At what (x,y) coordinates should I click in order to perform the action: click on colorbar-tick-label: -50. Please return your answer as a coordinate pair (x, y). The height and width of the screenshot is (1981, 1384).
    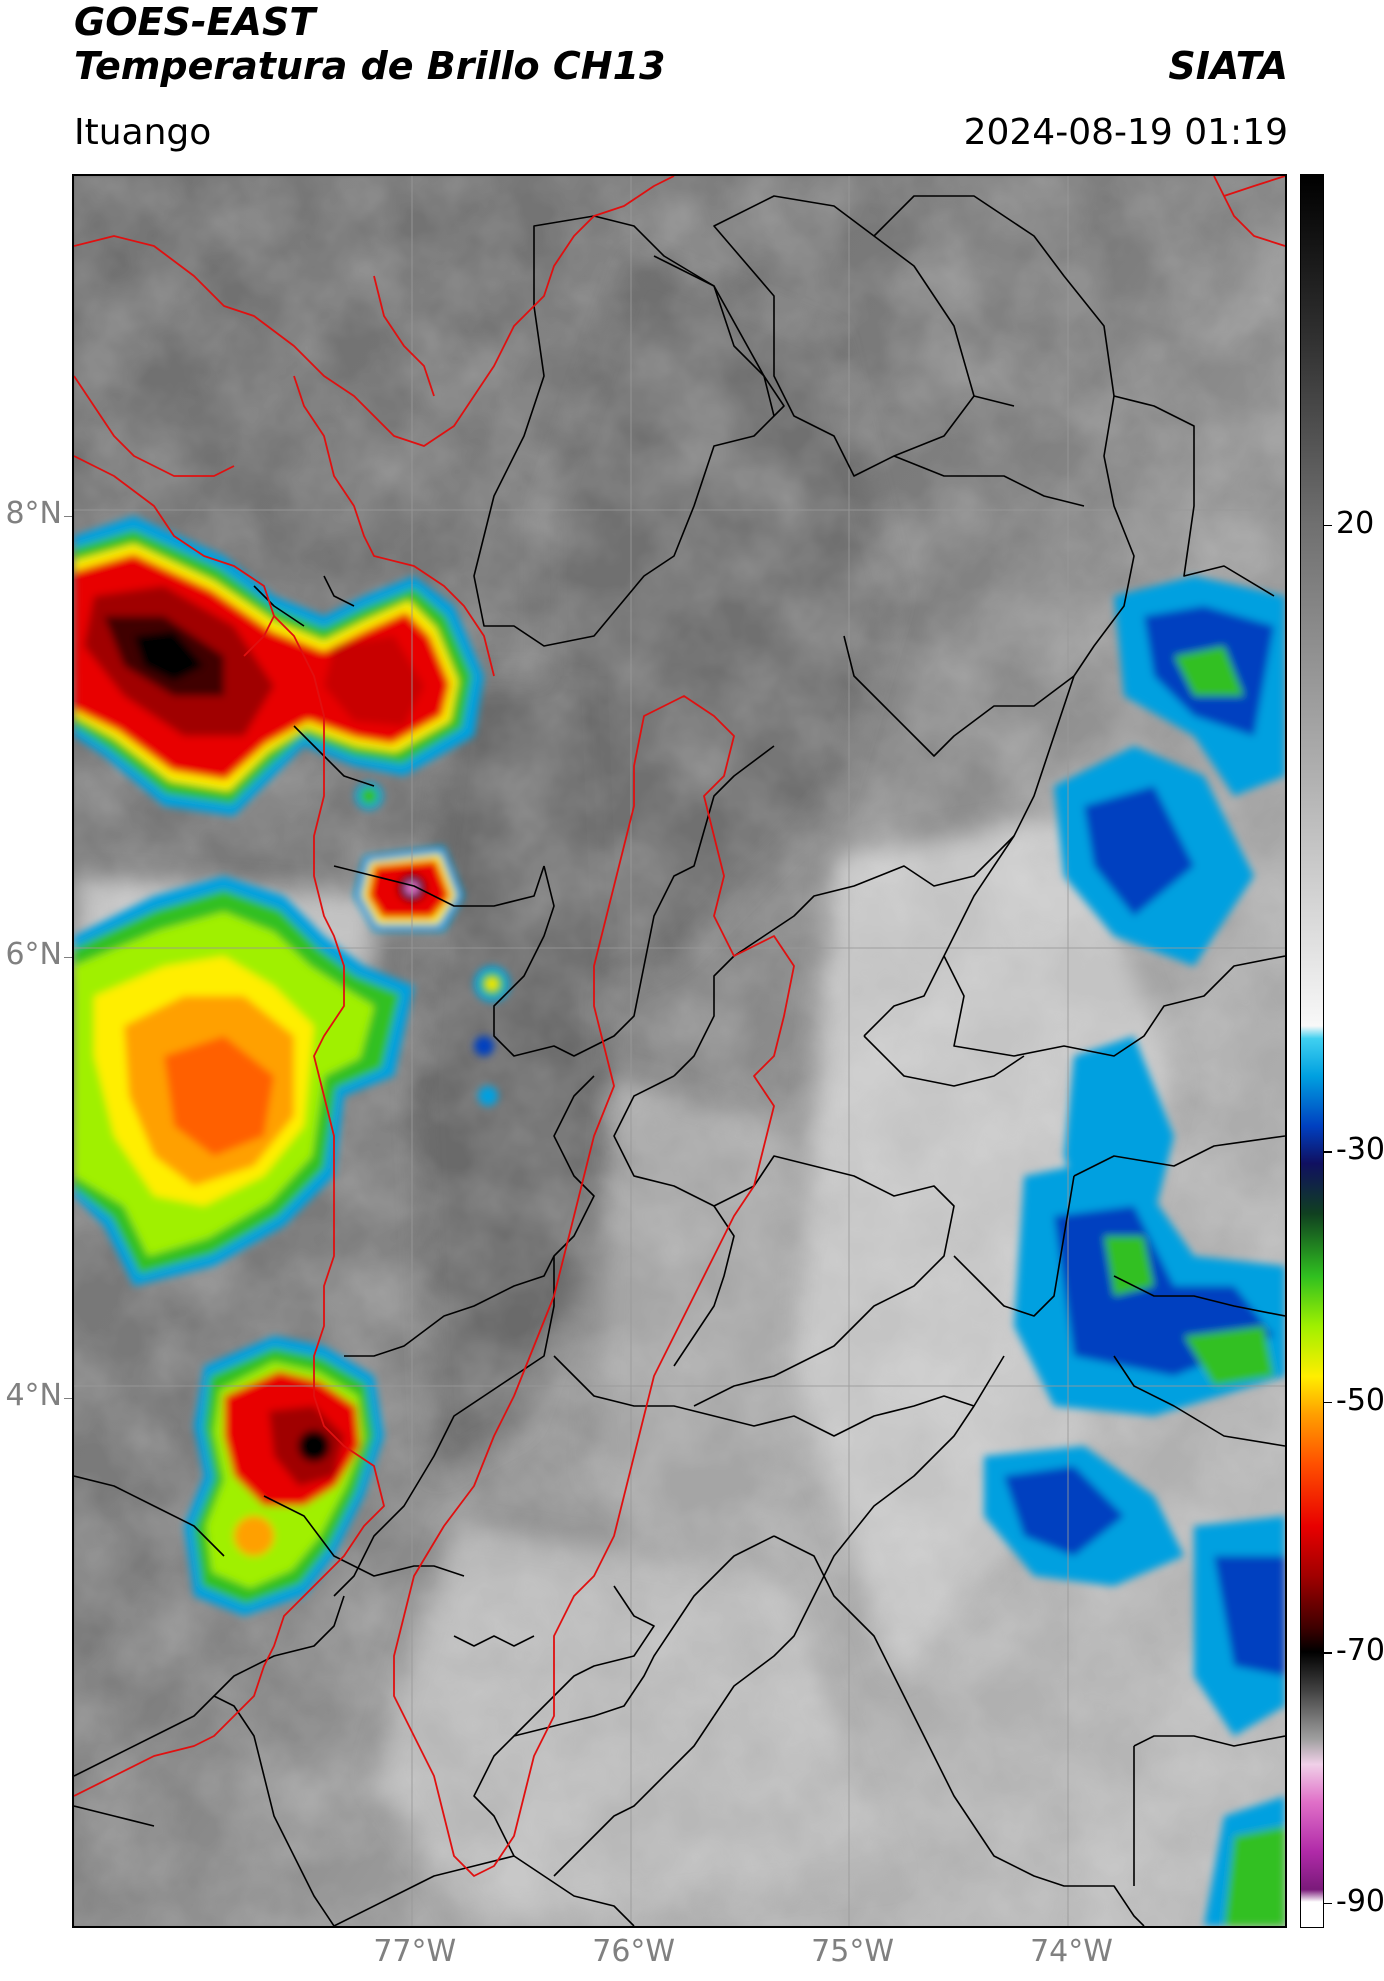
    Looking at the image, I should click on (1360, 1400).